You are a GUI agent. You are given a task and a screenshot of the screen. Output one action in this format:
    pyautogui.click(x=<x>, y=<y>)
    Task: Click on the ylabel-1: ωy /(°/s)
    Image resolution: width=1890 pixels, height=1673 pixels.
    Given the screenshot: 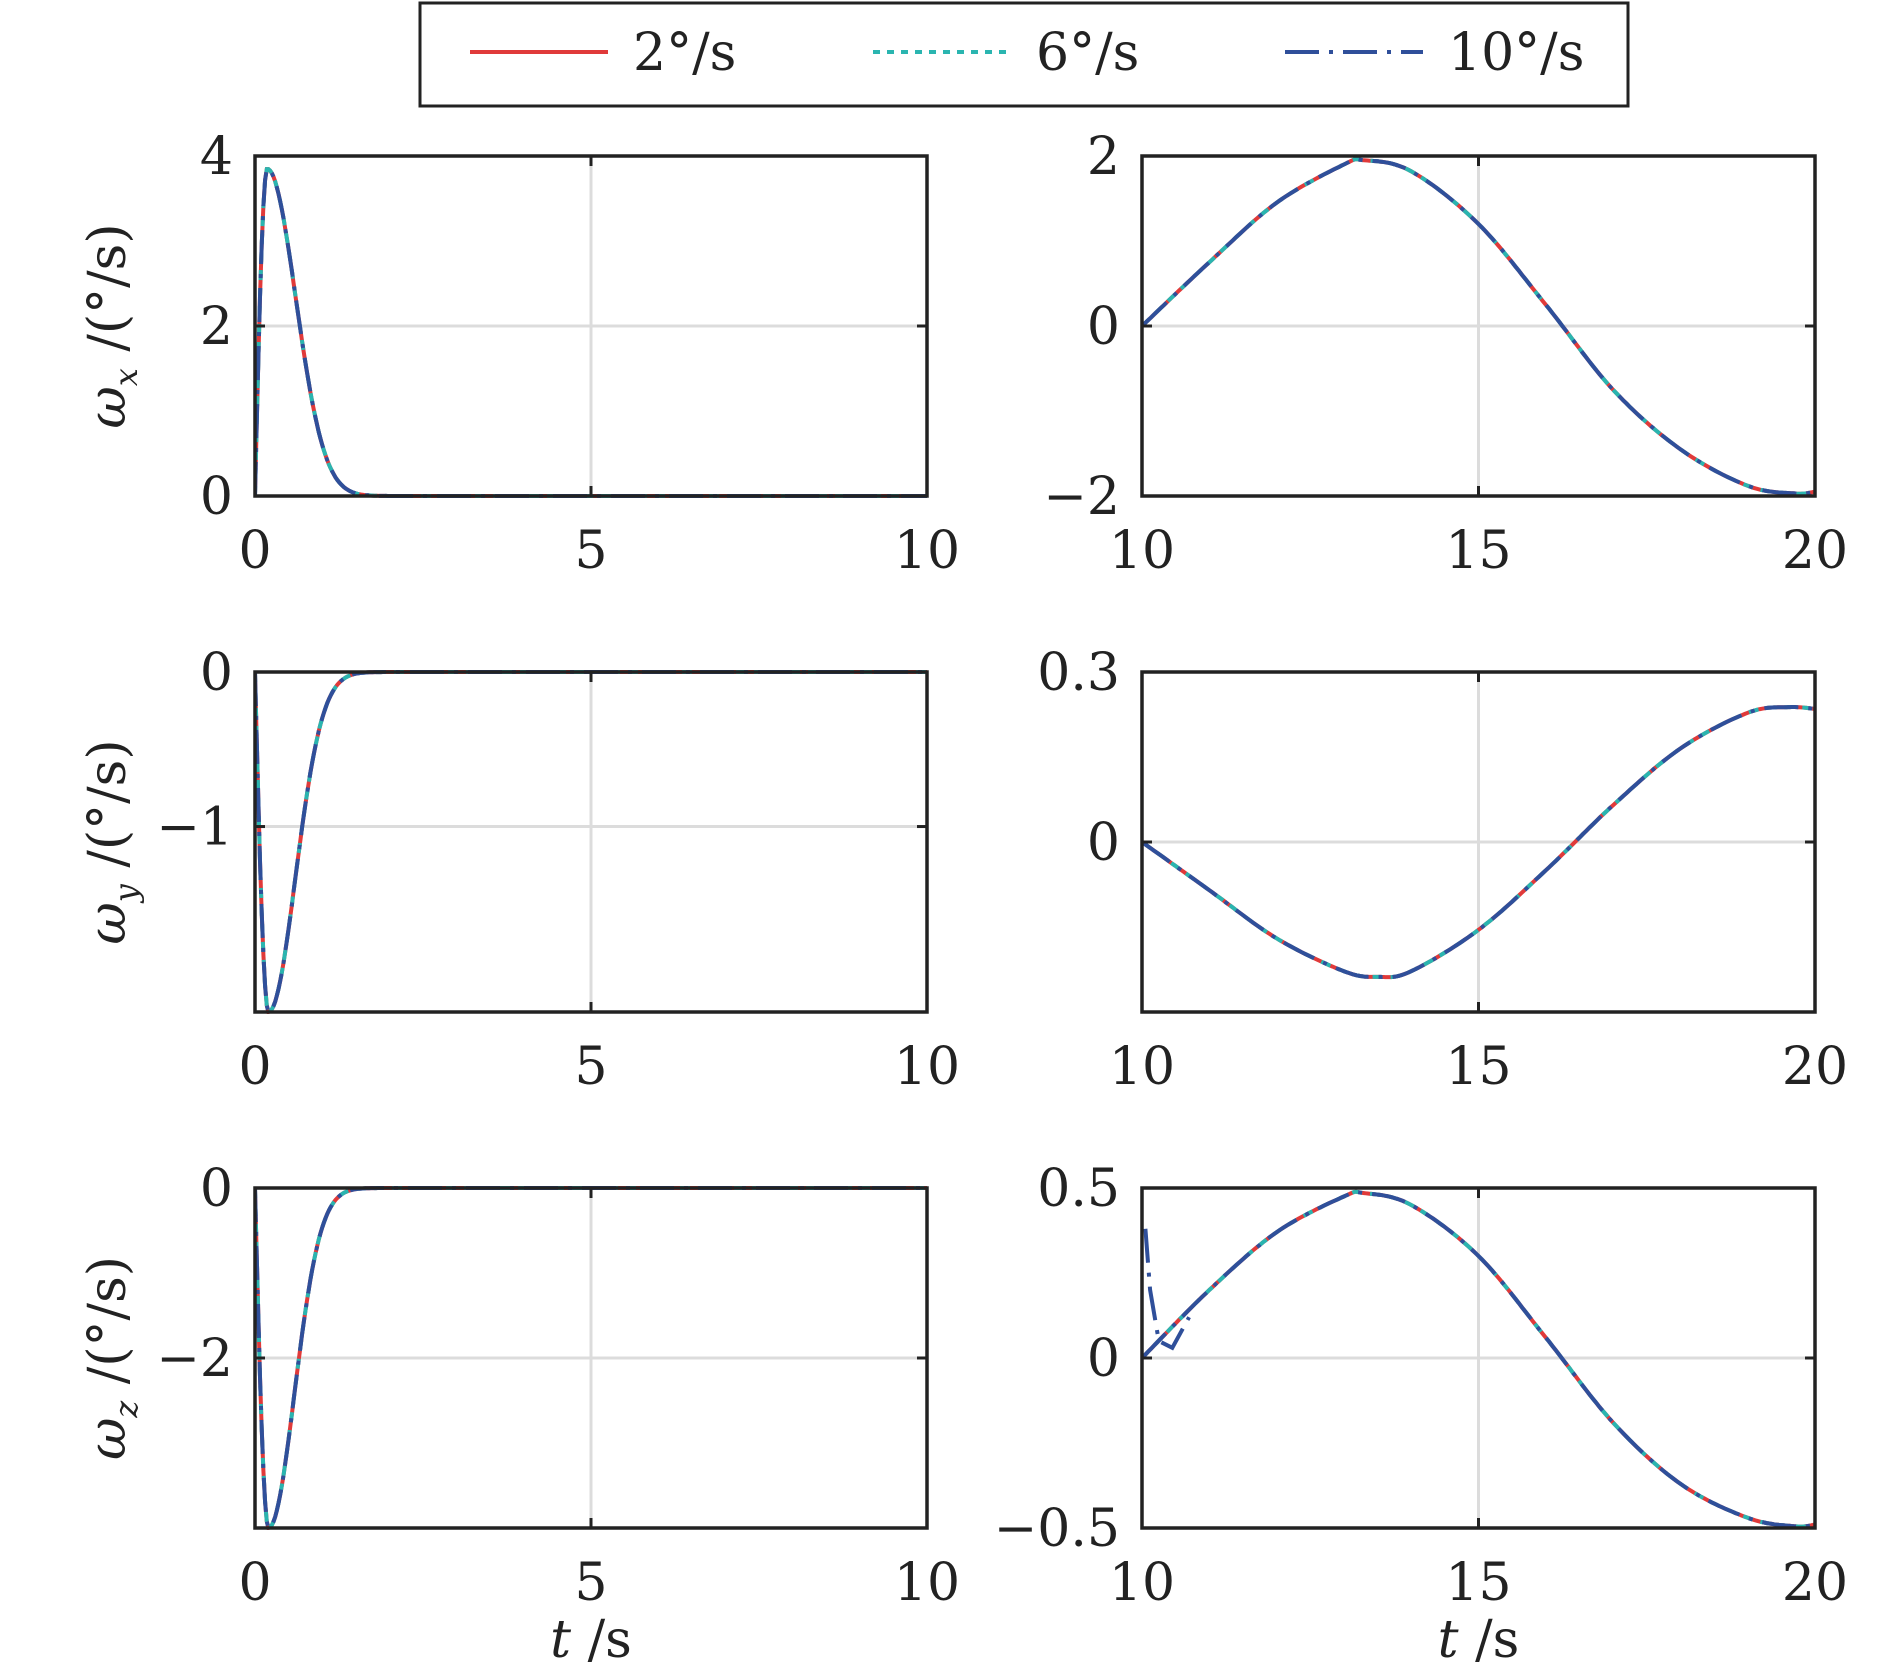 What is the action you would take?
    pyautogui.click(x=111, y=841)
    